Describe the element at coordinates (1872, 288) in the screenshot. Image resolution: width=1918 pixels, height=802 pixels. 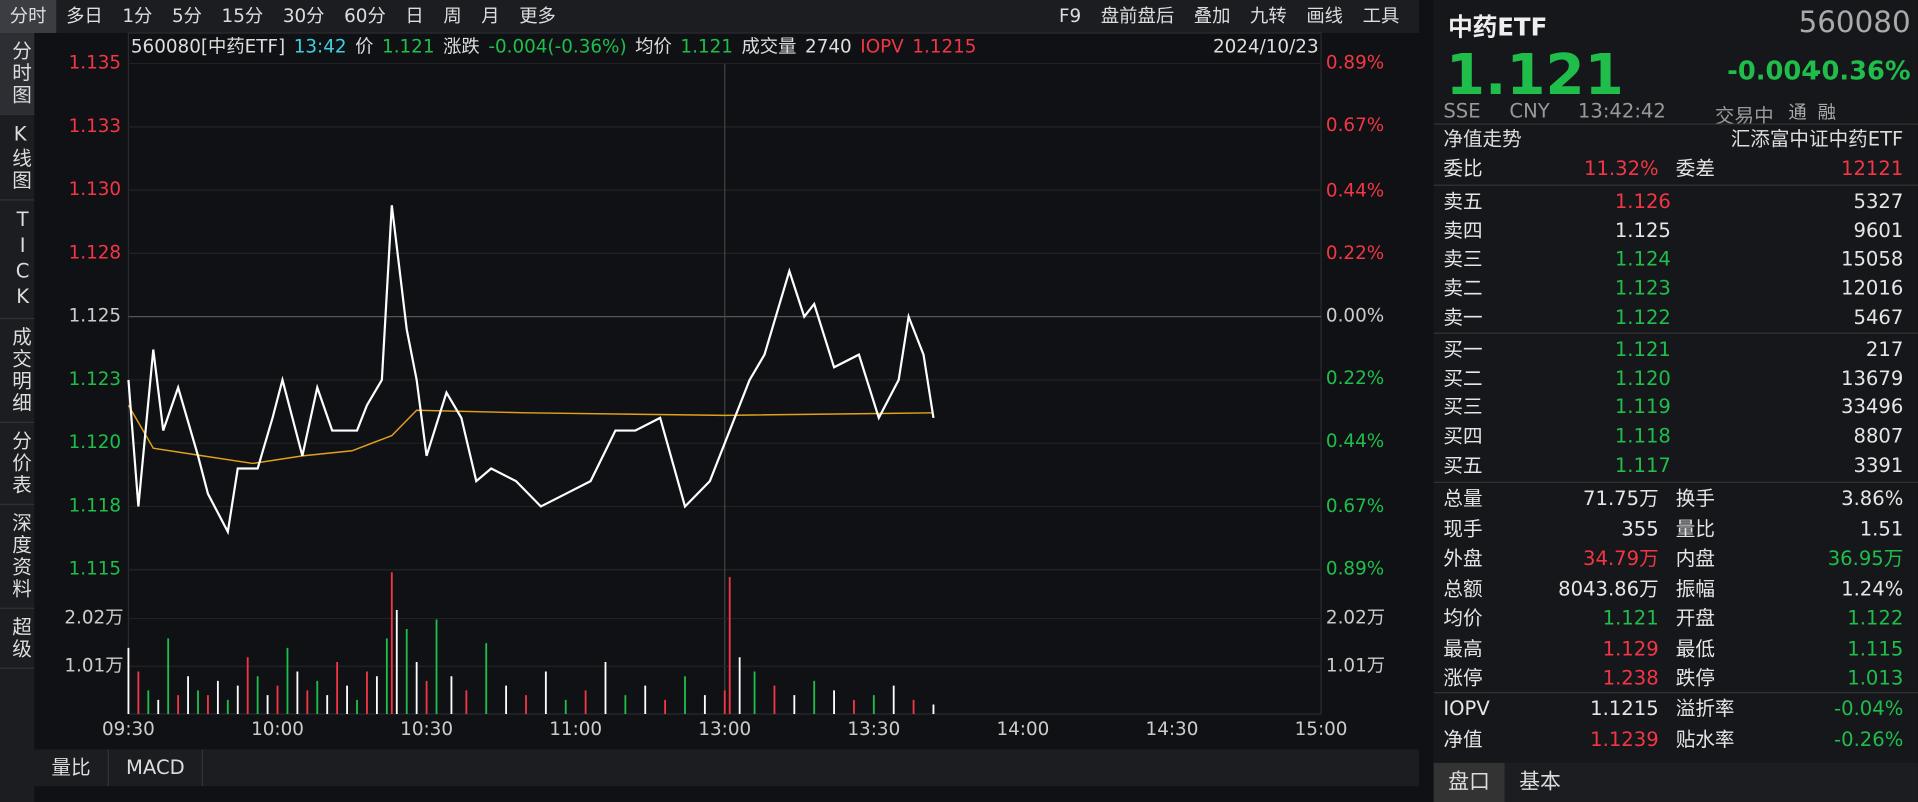
I see `cell: 12016` at that location.